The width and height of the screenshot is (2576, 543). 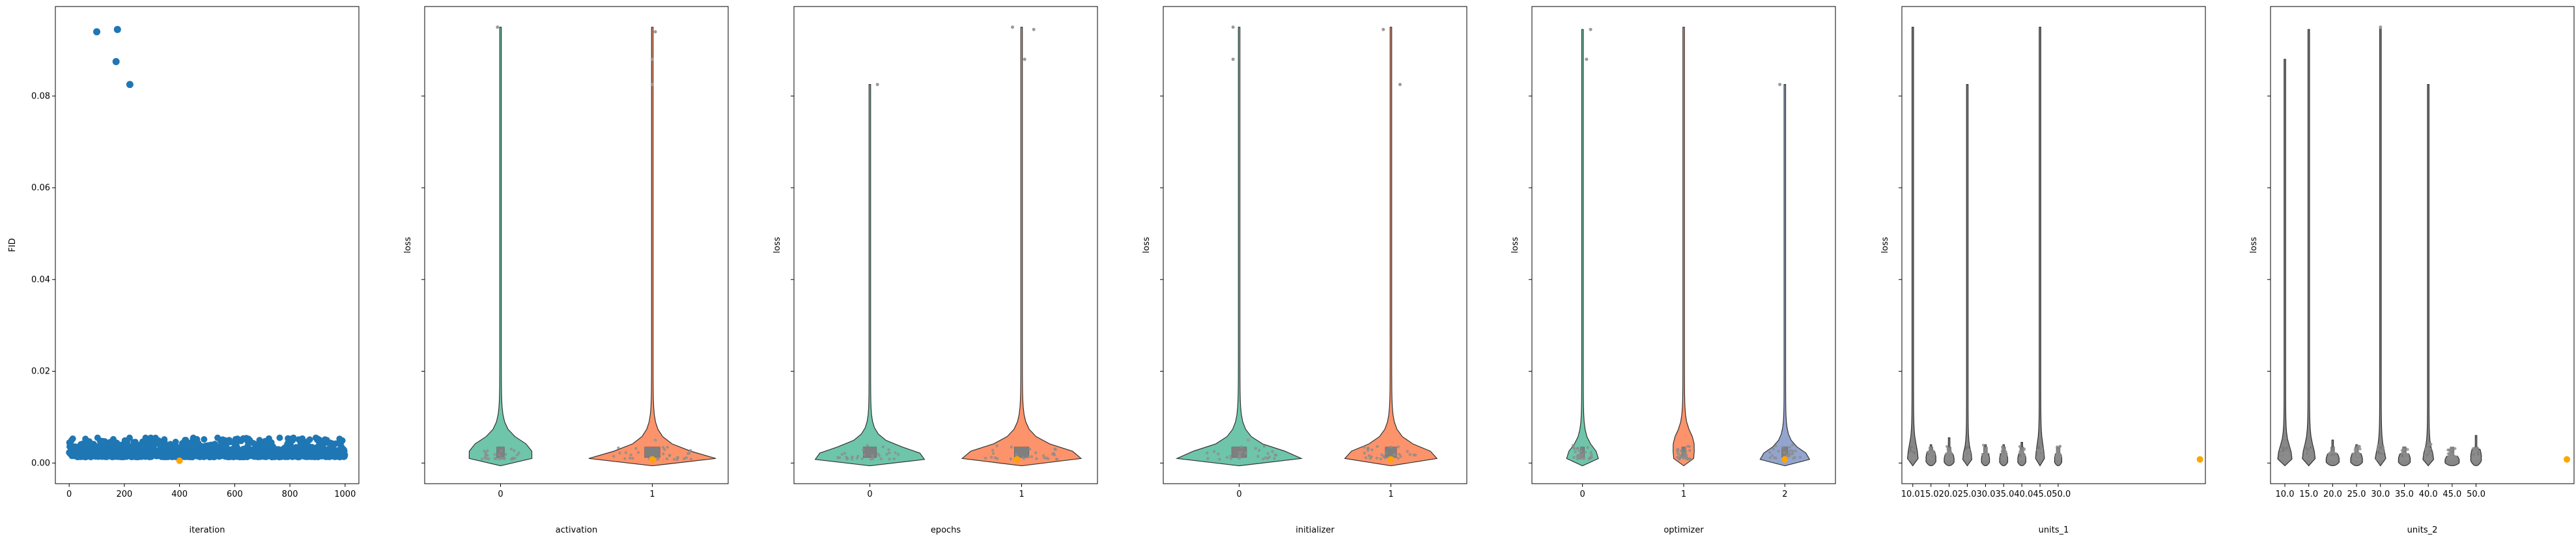 What do you see at coordinates (207, 530) in the screenshot?
I see `x-axis-label: iteration` at bounding box center [207, 530].